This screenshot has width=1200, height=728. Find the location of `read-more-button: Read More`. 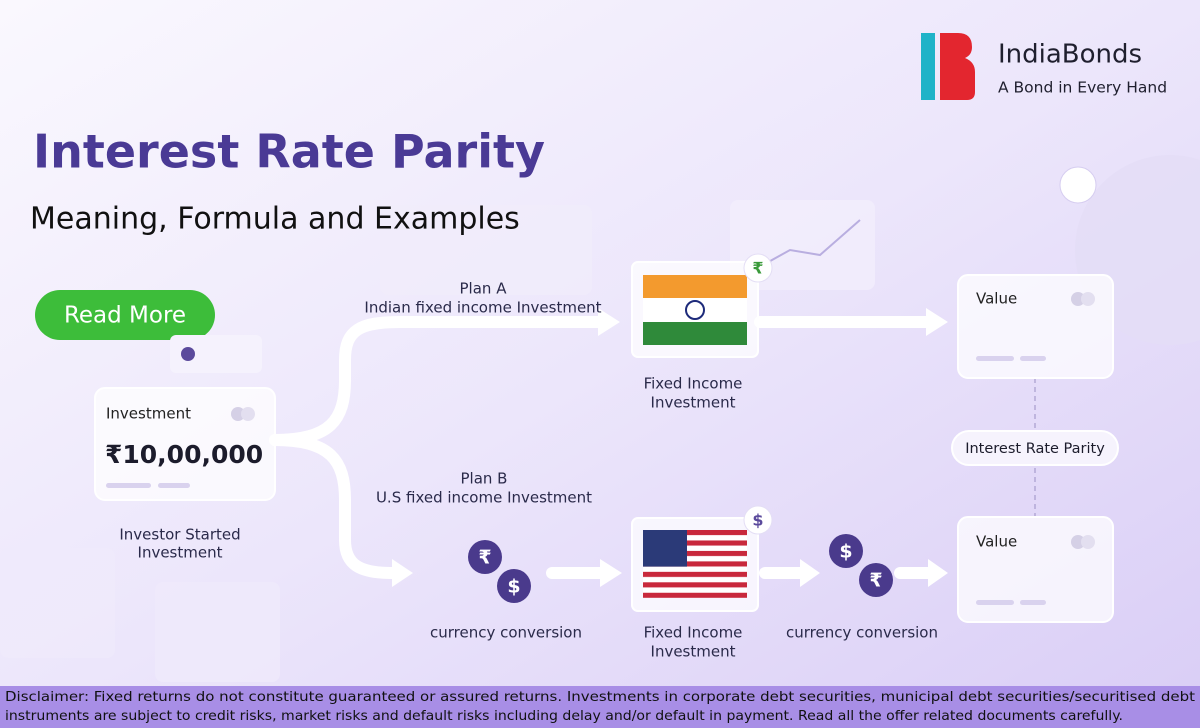

read-more-button: Read More is located at coordinates (125, 315).